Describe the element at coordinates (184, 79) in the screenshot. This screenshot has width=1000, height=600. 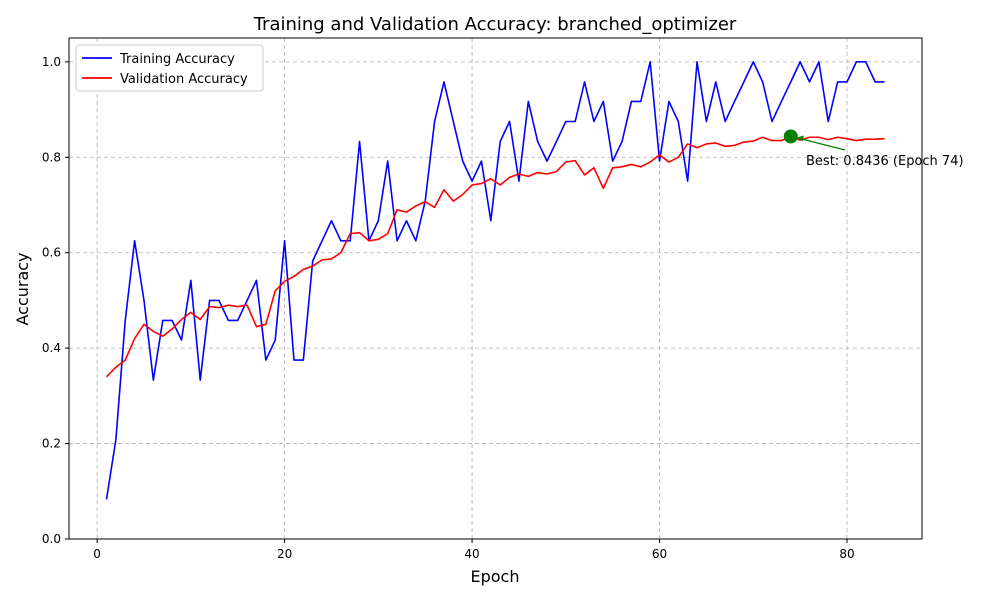
I see `legend-label: Validation Accuracy` at that location.